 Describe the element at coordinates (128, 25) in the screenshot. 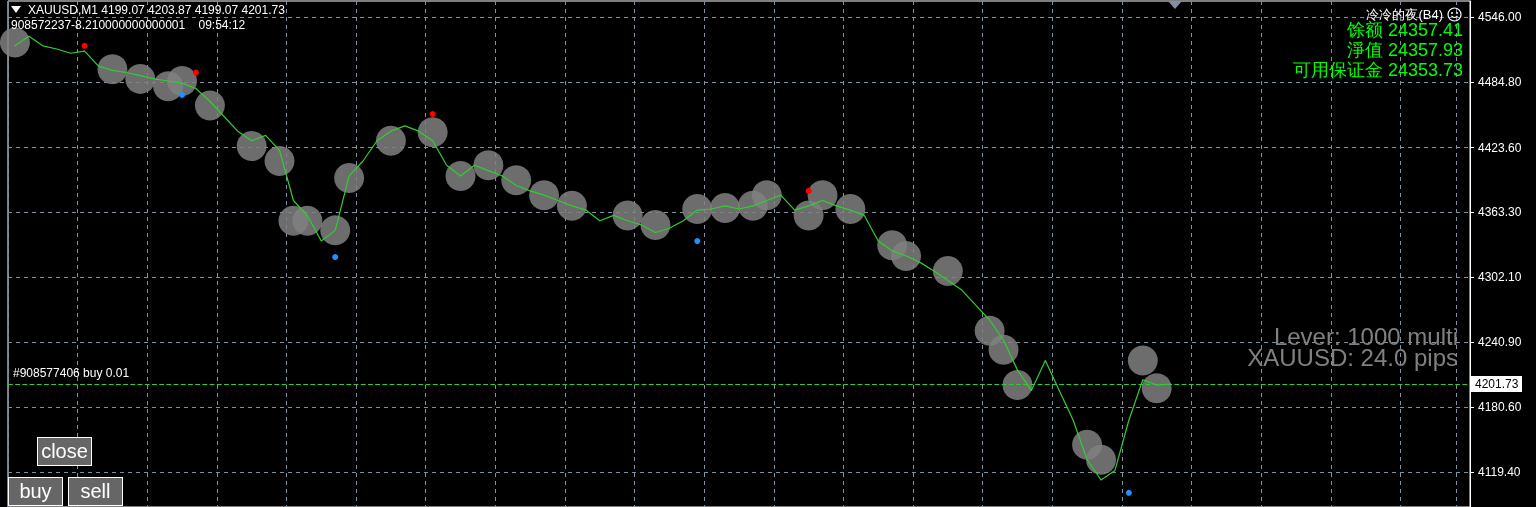

I see `text: 908572237-8.210000000000001 09:54:12` at that location.